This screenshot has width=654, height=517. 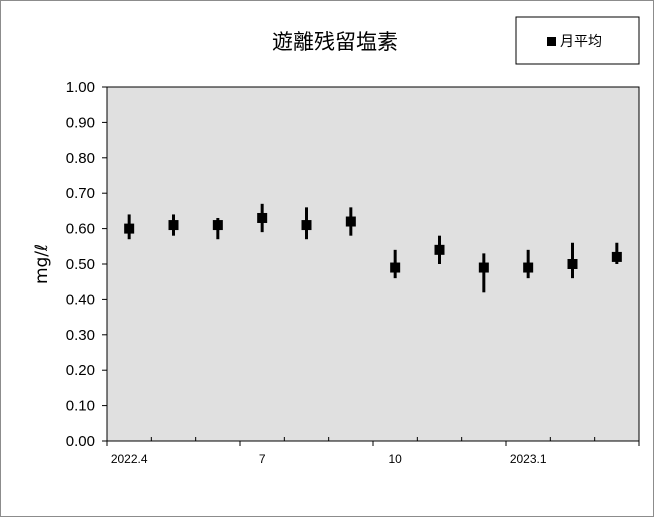 I want to click on x-tick-label: 2023.1, so click(x=528, y=459).